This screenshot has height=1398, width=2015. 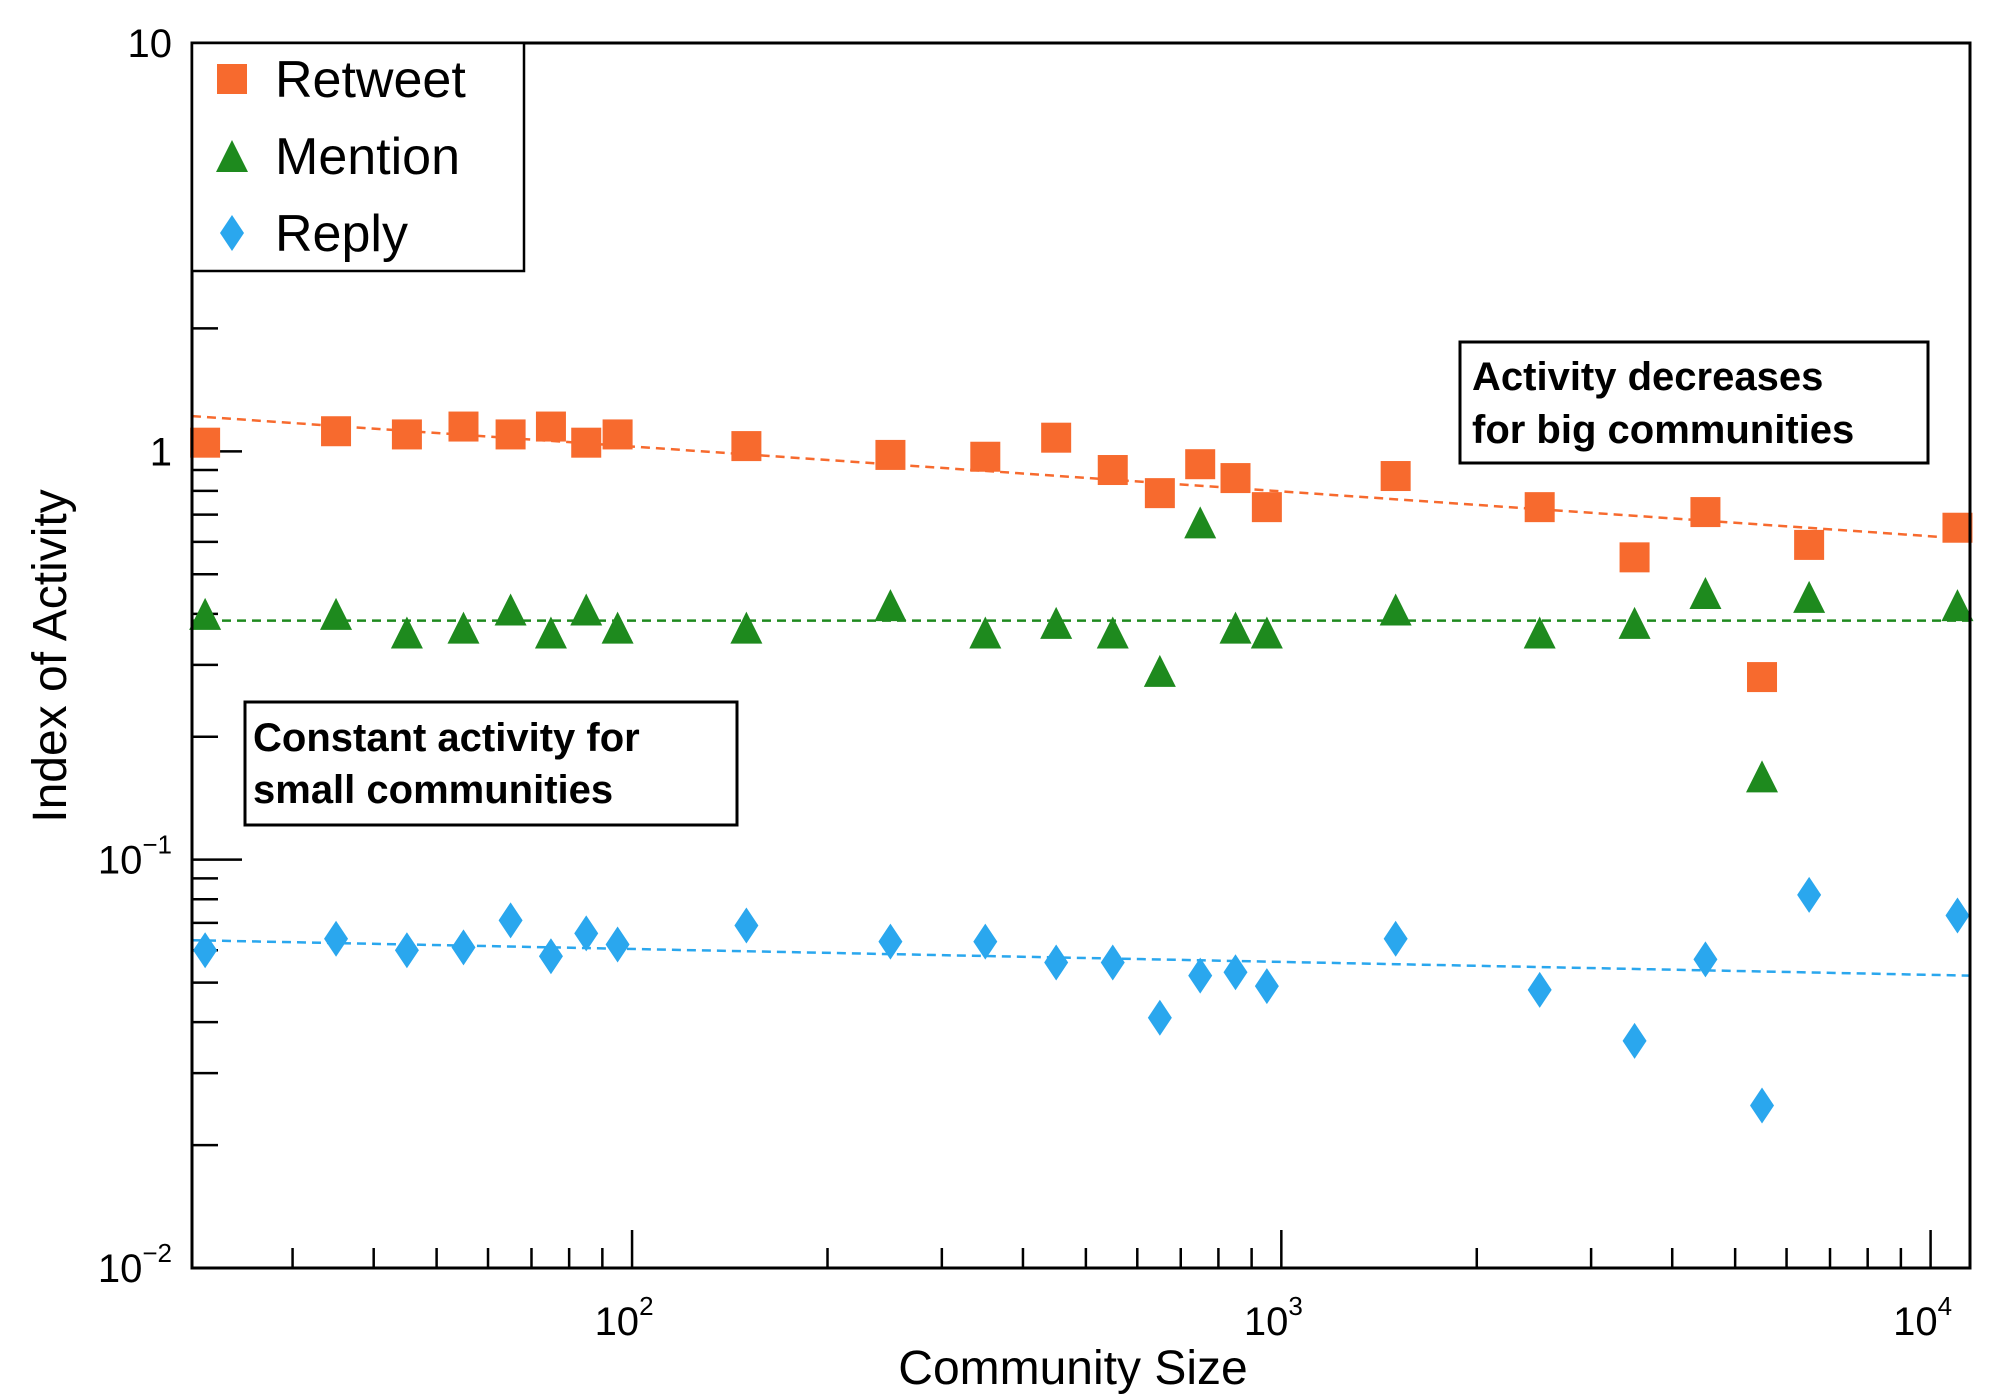 What do you see at coordinates (135, 1264) in the screenshot?
I see `y-tick-label: 10⁻²` at bounding box center [135, 1264].